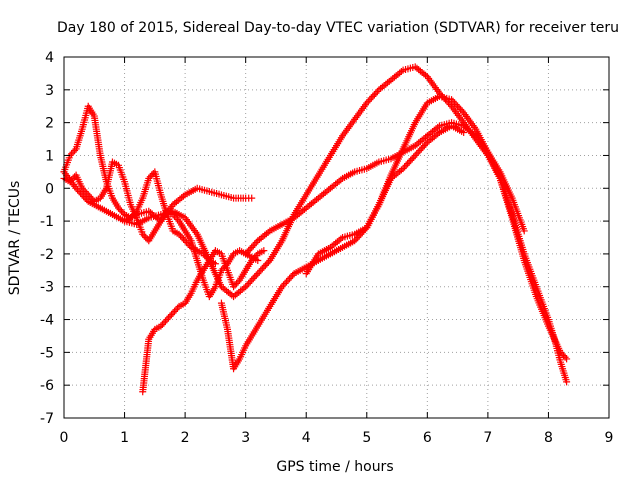 This screenshot has height=480, width=640. What do you see at coordinates (124, 438) in the screenshot?
I see `x-tick-label: 1` at bounding box center [124, 438].